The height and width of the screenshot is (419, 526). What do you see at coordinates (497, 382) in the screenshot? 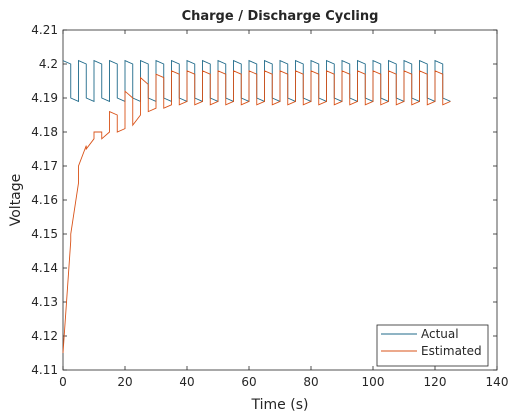
I see `x-tick-label: 140` at bounding box center [497, 382].